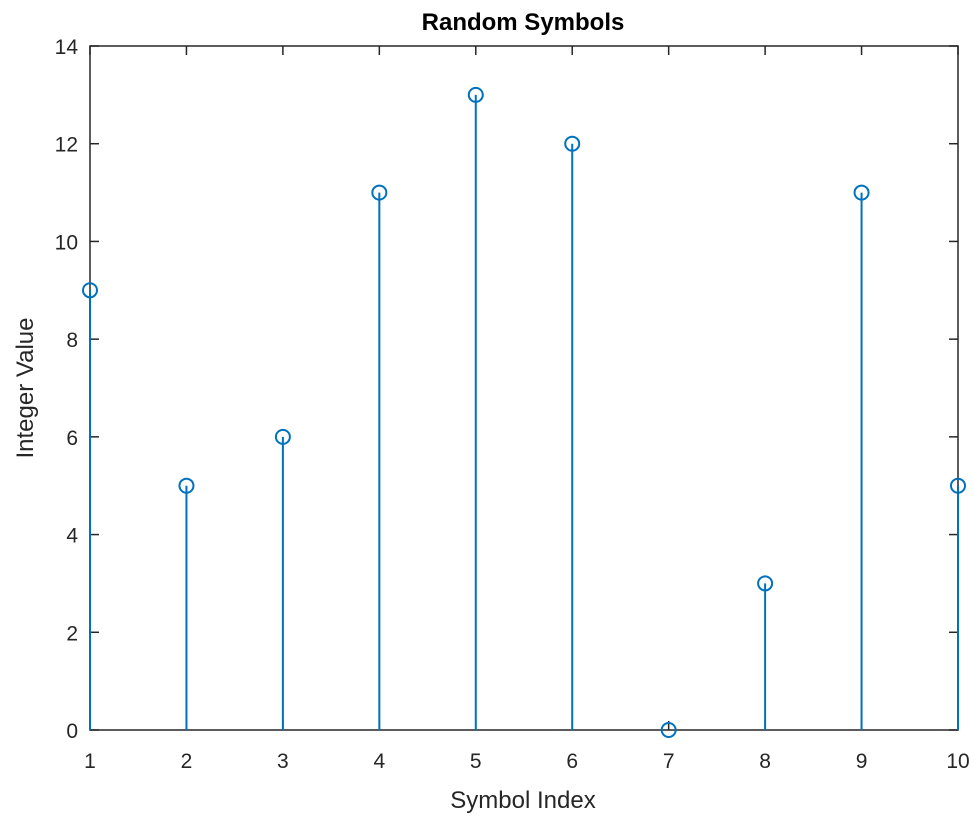  Describe the element at coordinates (72, 340) in the screenshot. I see `y-tick-label: 8` at that location.